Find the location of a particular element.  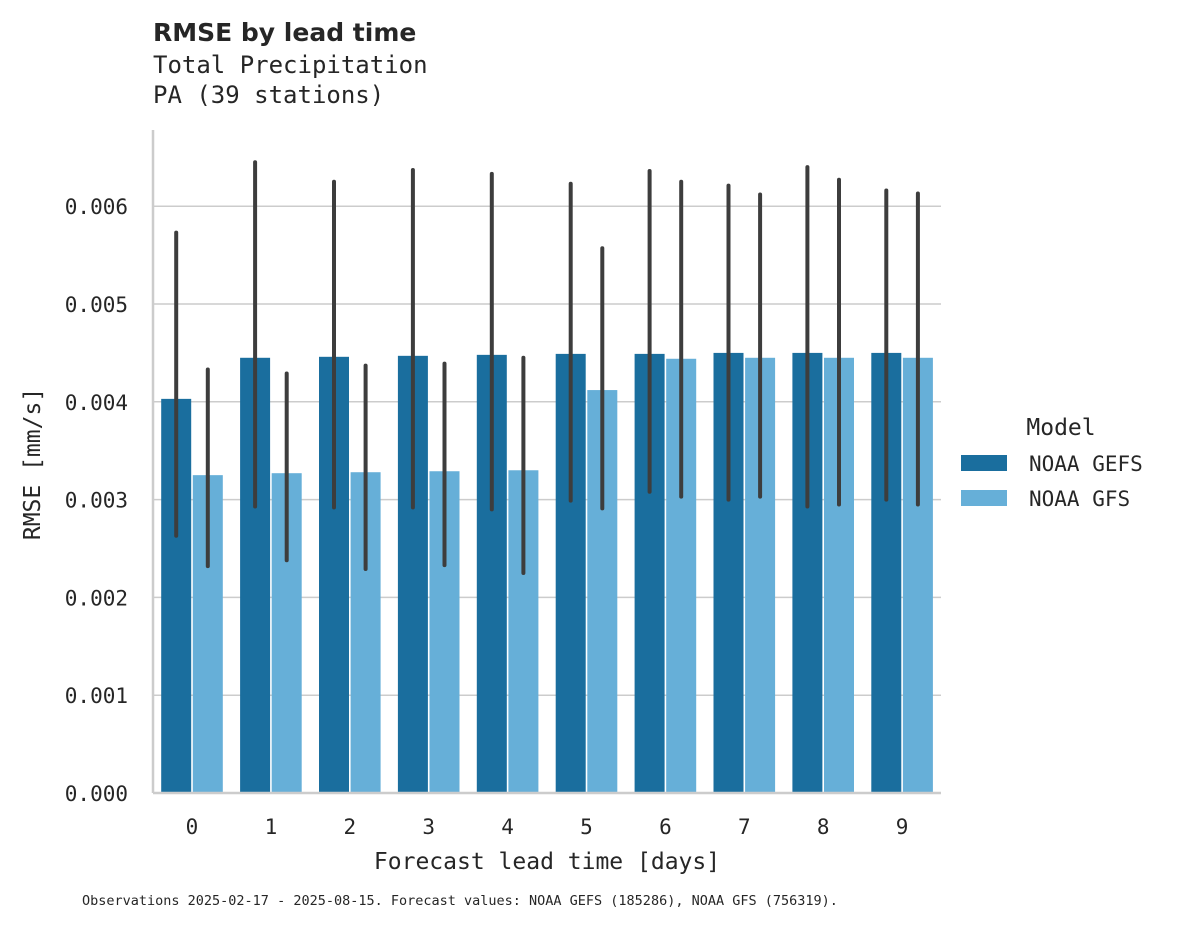

x-tick-label: 8 is located at coordinates (823, 827).